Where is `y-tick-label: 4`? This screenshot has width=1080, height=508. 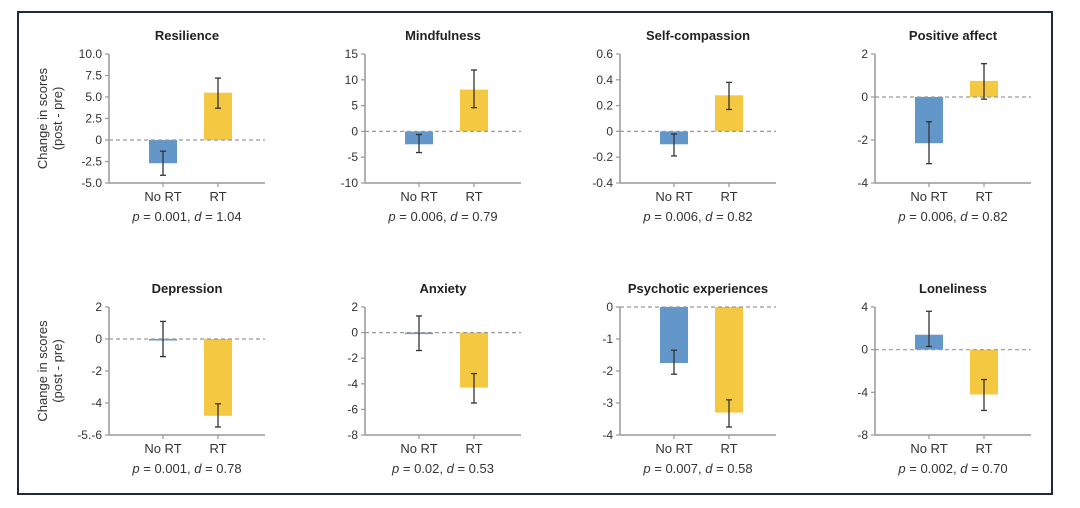
y-tick-label: 4 is located at coordinates (864, 307).